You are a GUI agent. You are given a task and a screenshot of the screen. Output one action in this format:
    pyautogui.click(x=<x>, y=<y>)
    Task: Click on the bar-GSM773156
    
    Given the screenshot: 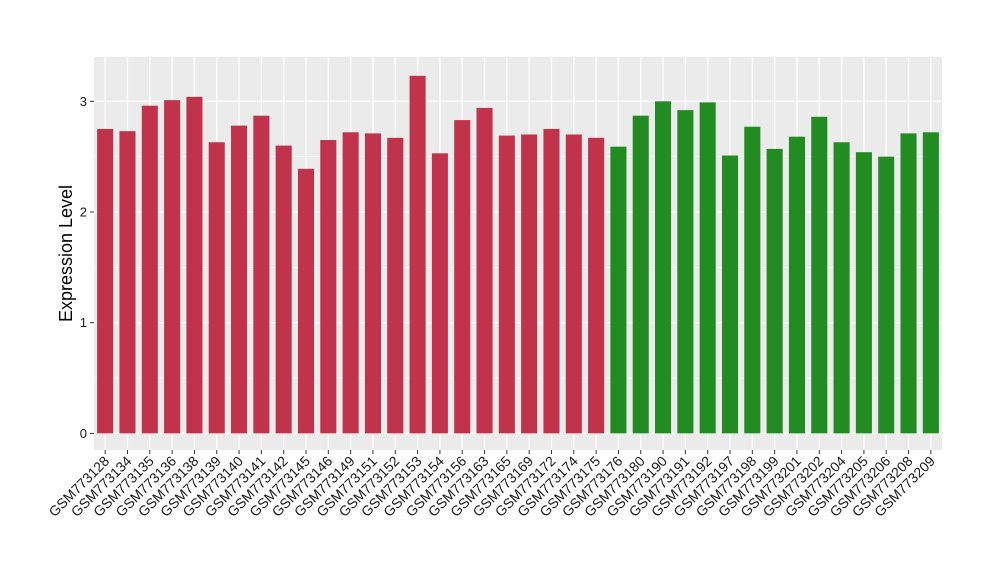 What is the action you would take?
    pyautogui.click(x=462, y=277)
    